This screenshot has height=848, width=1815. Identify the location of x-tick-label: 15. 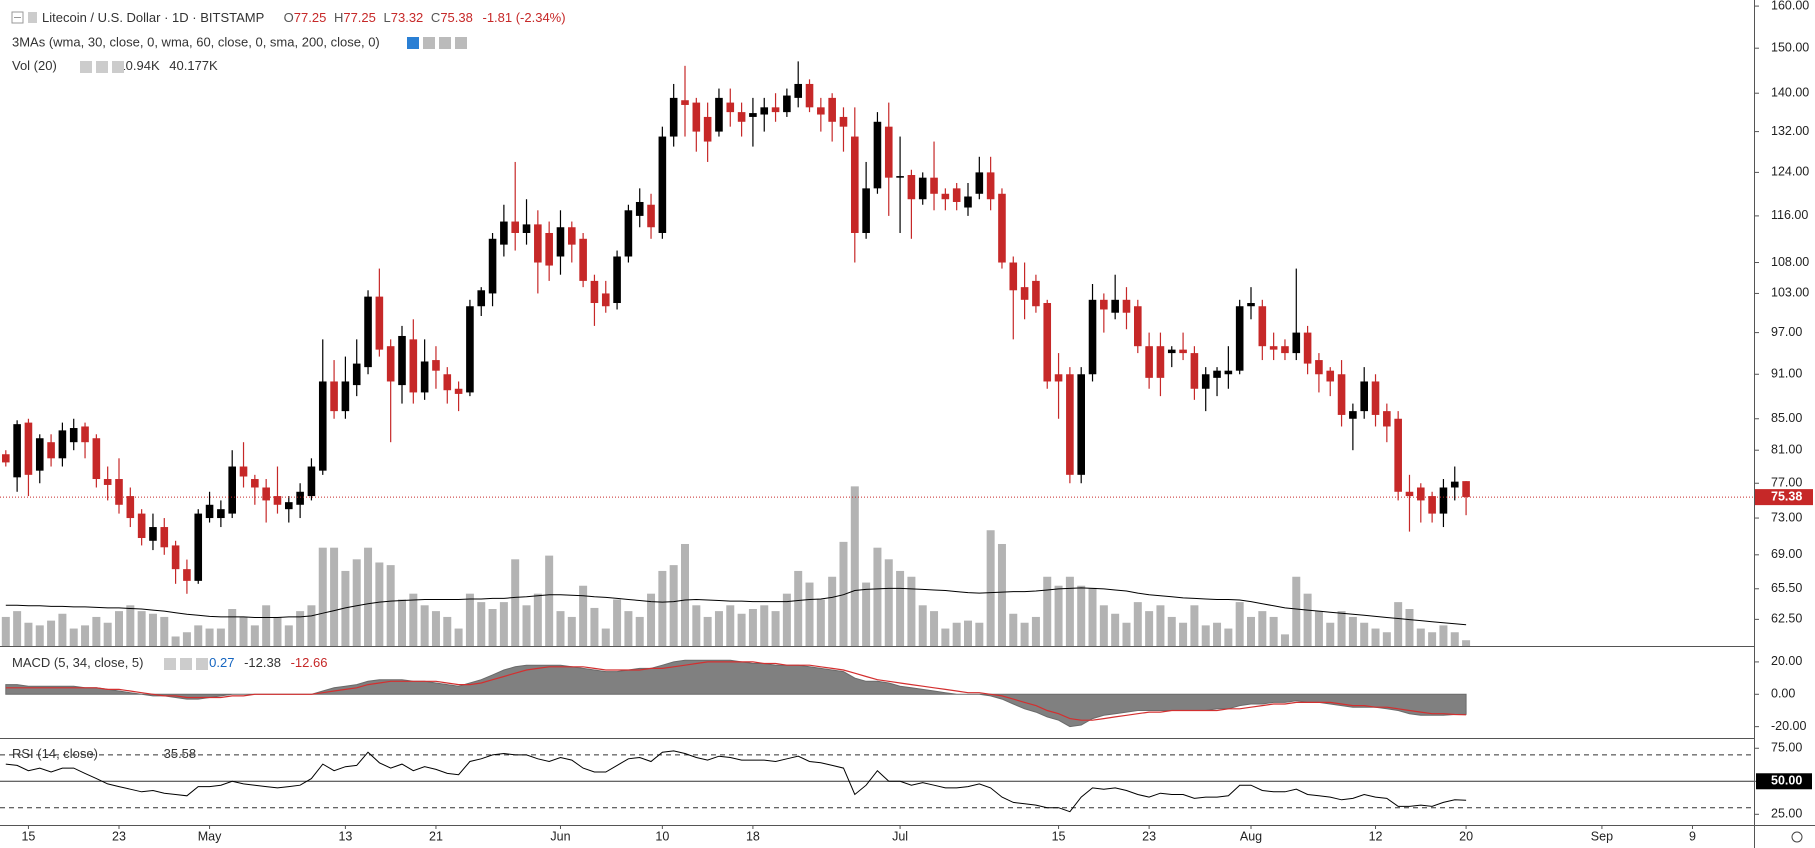
(28, 836).